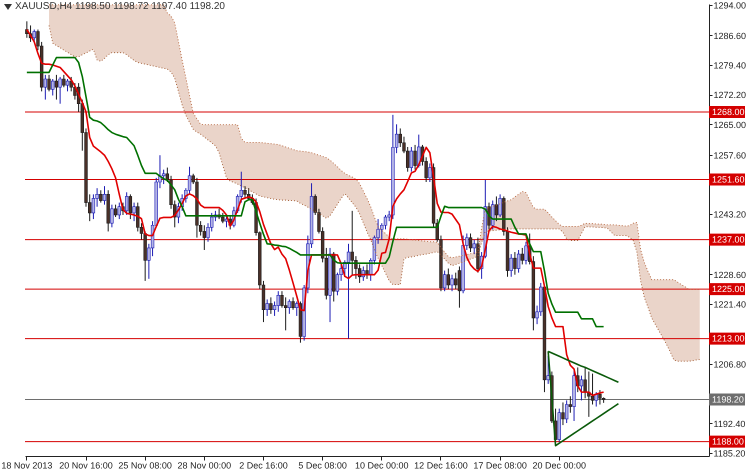  What do you see at coordinates (730, 35) in the screenshot?
I see `y-tick-label: 1286.60` at bounding box center [730, 35].